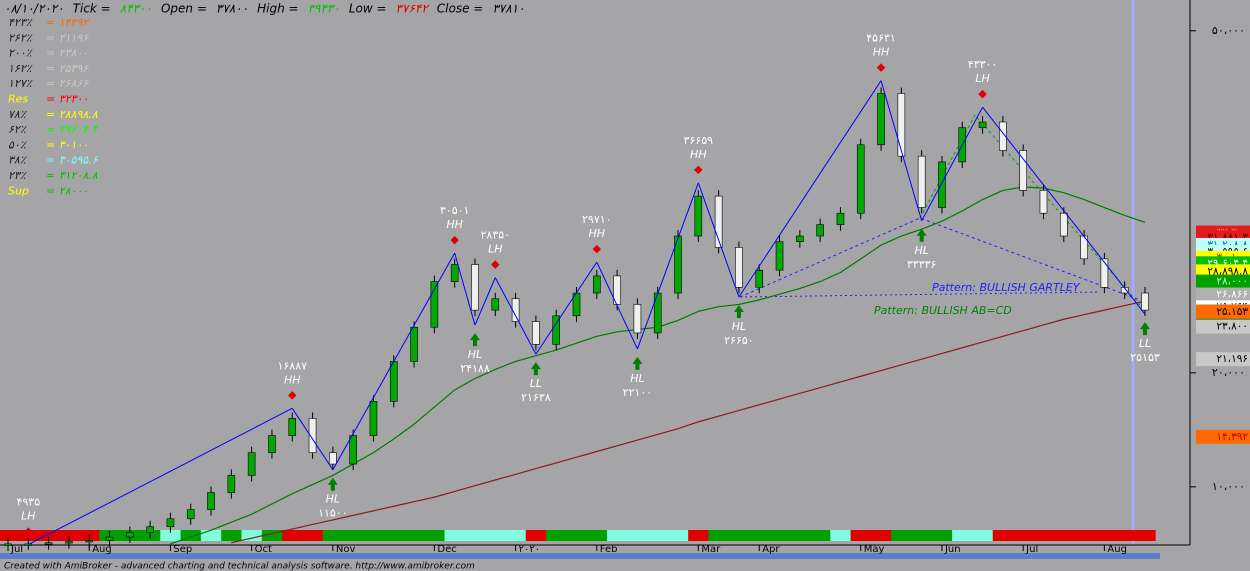  What do you see at coordinates (20, 37) in the screenshot?
I see `level-name: ۲۶۲٪` at bounding box center [20, 37].